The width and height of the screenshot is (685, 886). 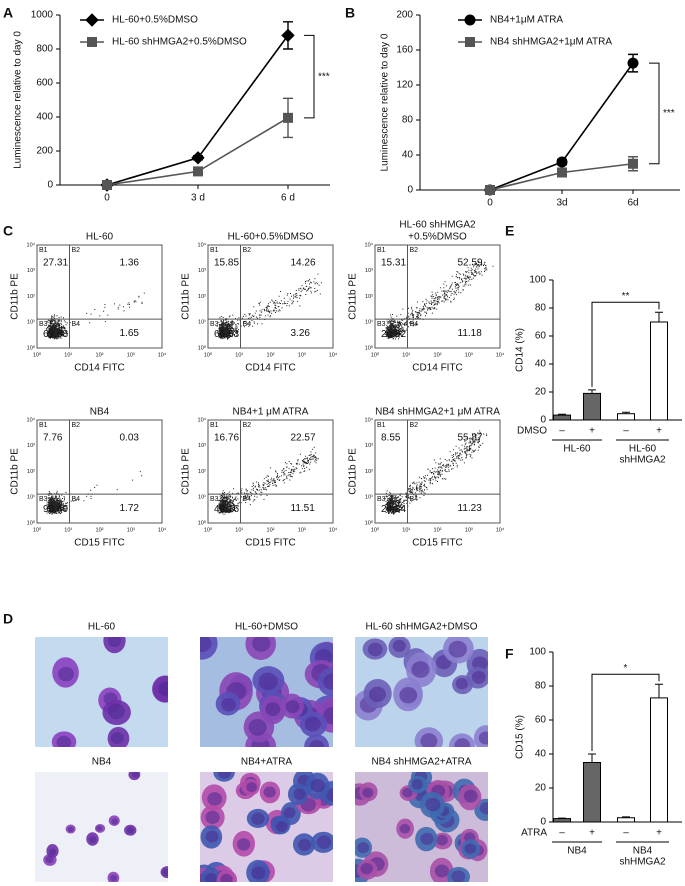 What do you see at coordinates (543, 822) in the screenshot?
I see `y-tick-label: 0` at bounding box center [543, 822].